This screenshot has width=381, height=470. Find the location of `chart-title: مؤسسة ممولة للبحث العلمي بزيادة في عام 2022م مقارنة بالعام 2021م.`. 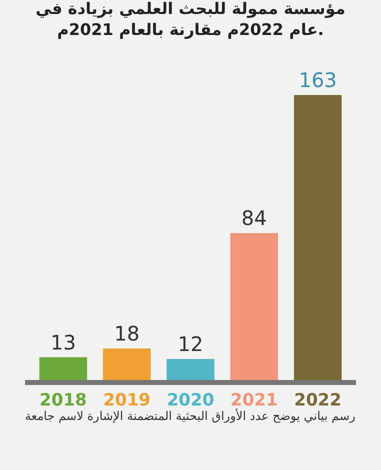

chart-title: مؤسسة ممولة للبحث العلمي بزيادة في عام 2022م مقارنة بالعام 2021م. is located at coordinates (191, 19).